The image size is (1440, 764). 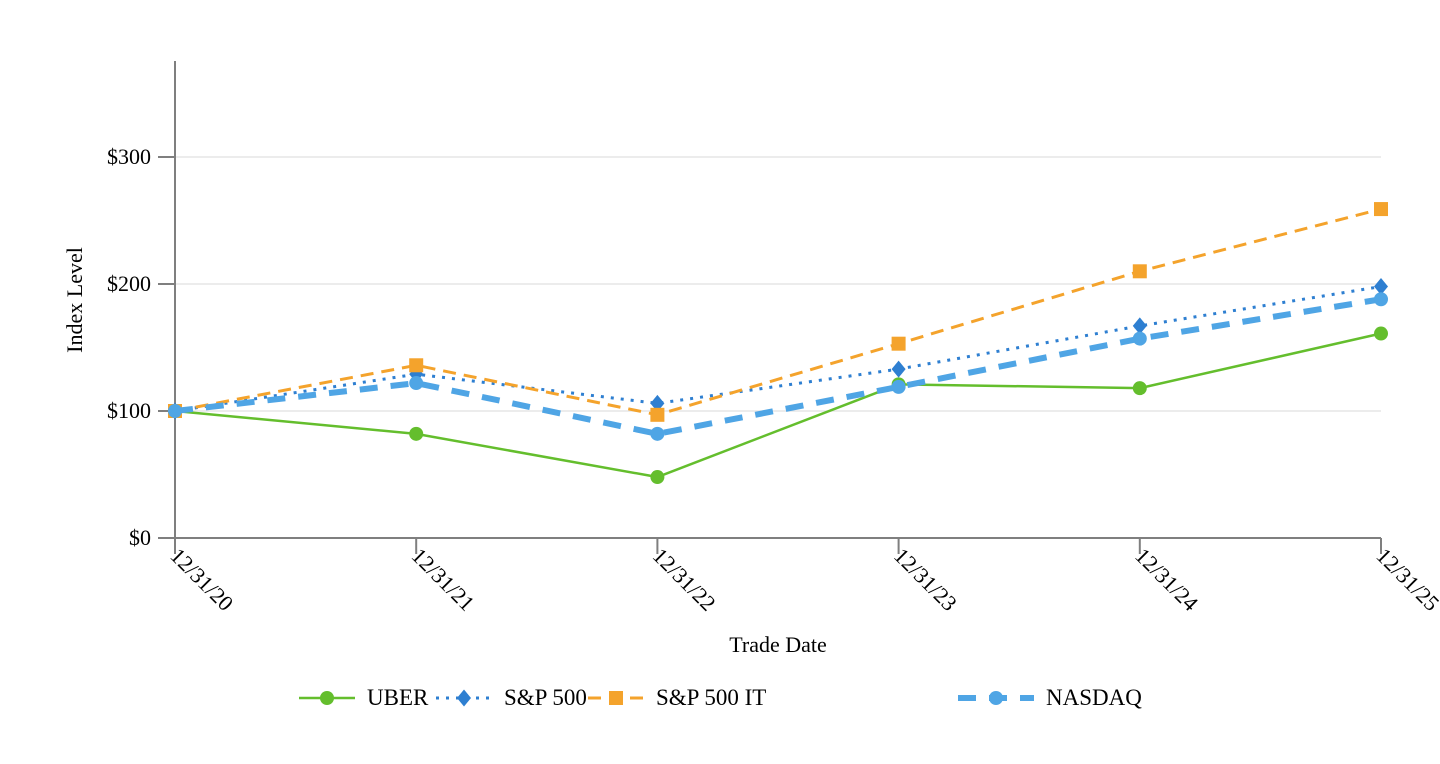 What do you see at coordinates (925, 579) in the screenshot?
I see `x-tick-label-12-31-23: 12/31/23` at bounding box center [925, 579].